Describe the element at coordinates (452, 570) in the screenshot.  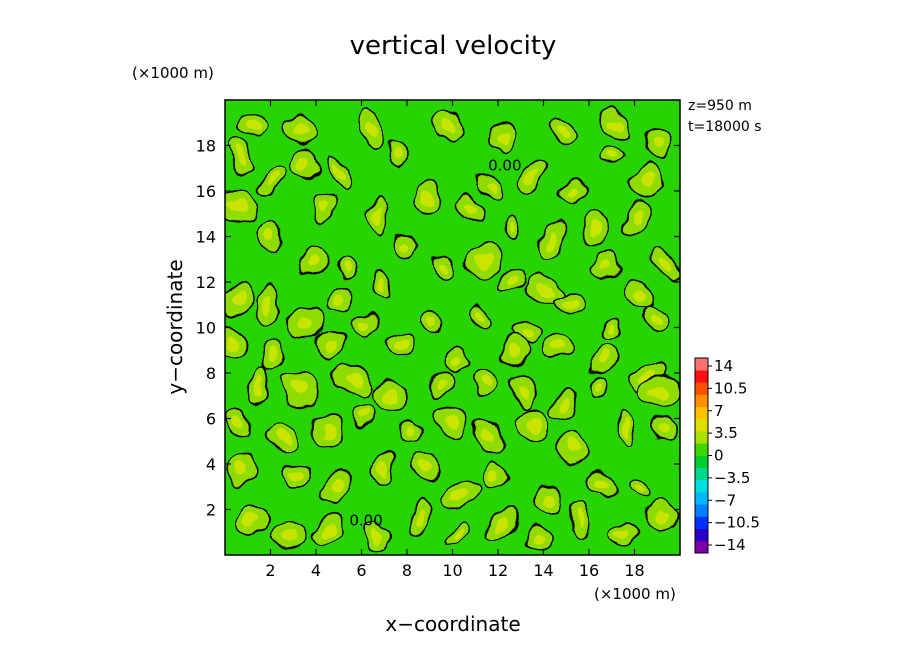
I see `x-tick-label: 10` at that location.